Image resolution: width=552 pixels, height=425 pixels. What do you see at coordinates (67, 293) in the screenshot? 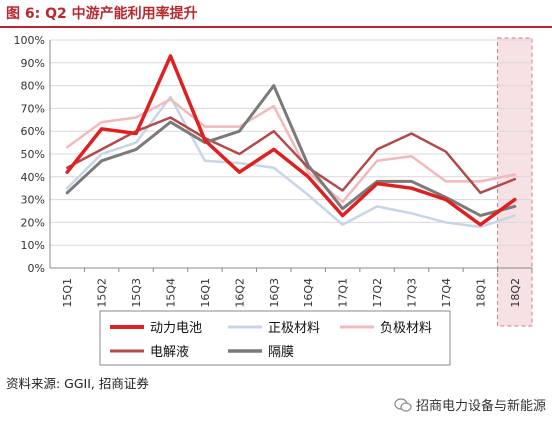
I see `x-tick-label: 15Q1` at bounding box center [67, 293].